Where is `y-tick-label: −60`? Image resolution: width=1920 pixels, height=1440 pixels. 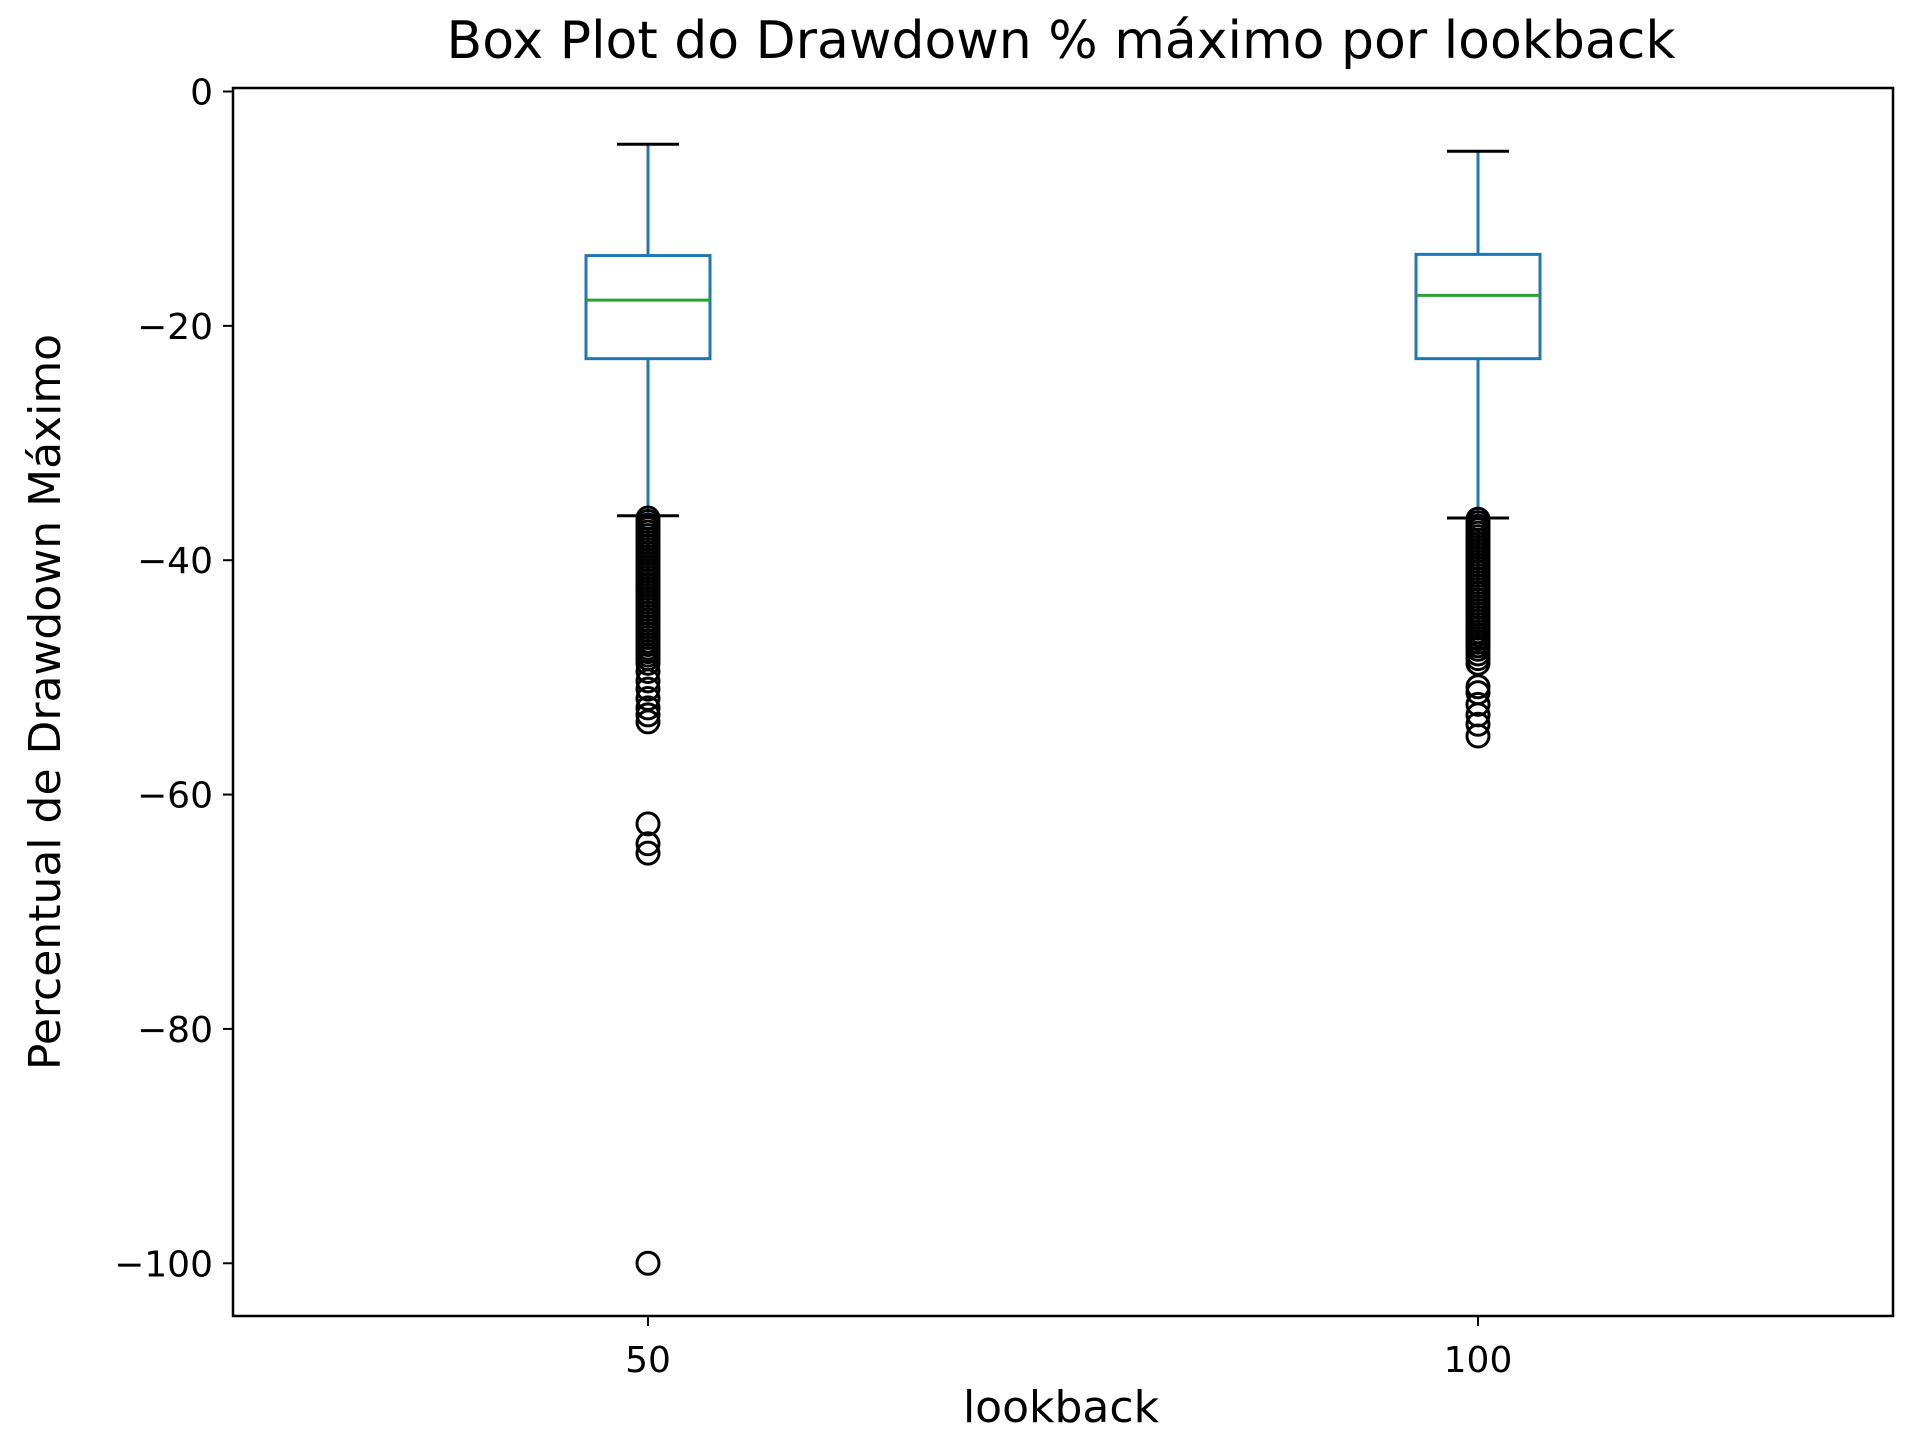
y-tick-label: −60 is located at coordinates (175, 796).